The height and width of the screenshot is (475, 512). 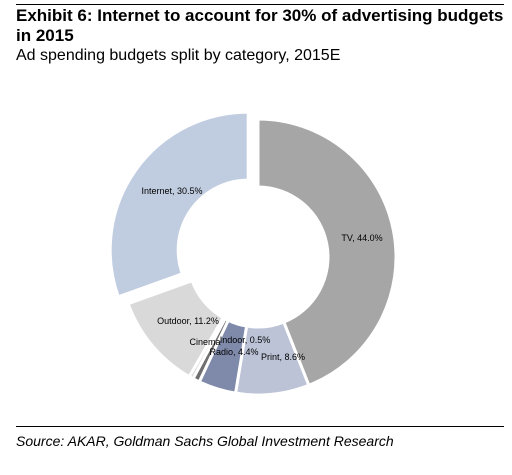 What do you see at coordinates (171, 191) in the screenshot?
I see `slice-label-internet: Internet, 30.5%` at bounding box center [171, 191].